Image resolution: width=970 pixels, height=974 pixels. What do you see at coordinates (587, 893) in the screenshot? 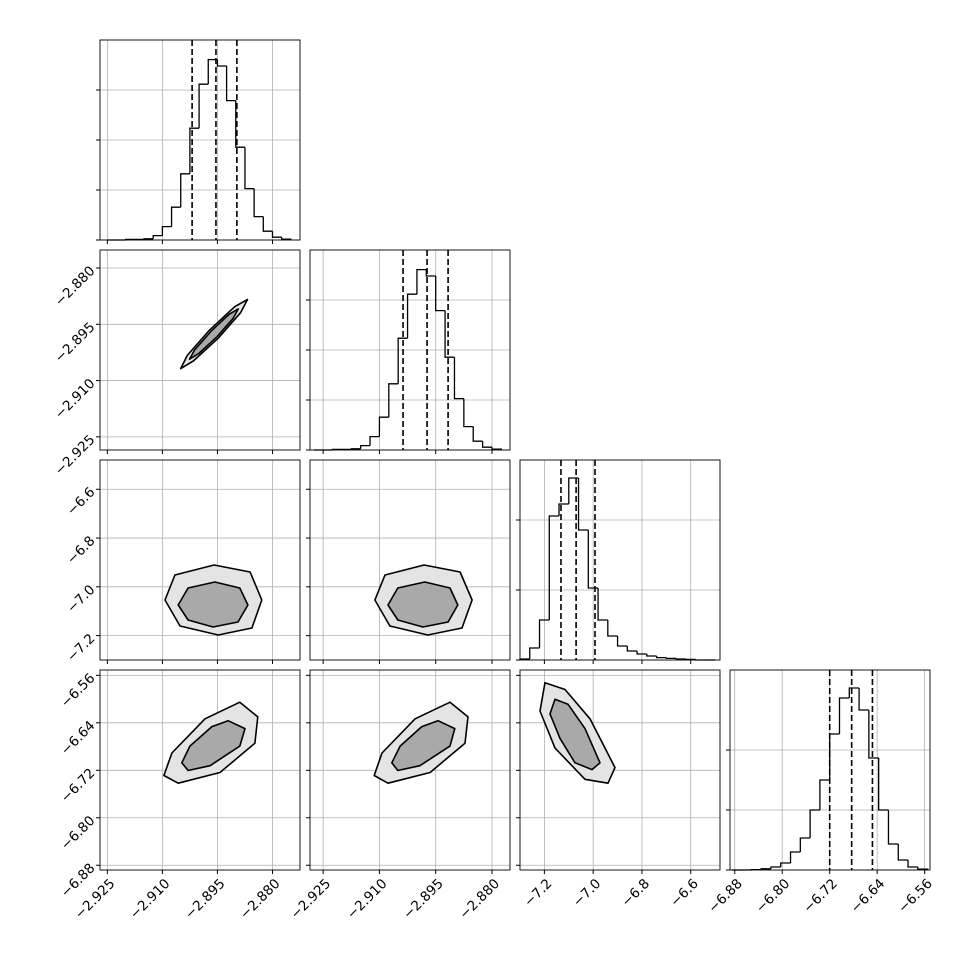
I see `x-tick-label: −7.0` at bounding box center [587, 893].